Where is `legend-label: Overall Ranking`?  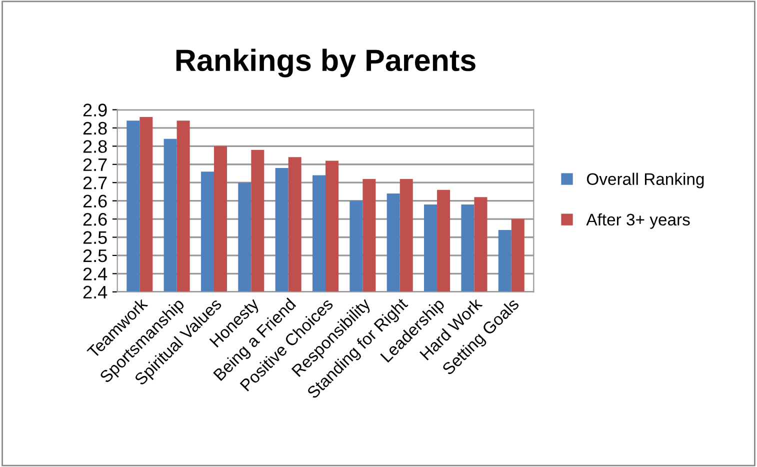 legend-label: Overall Ranking is located at coordinates (645, 180).